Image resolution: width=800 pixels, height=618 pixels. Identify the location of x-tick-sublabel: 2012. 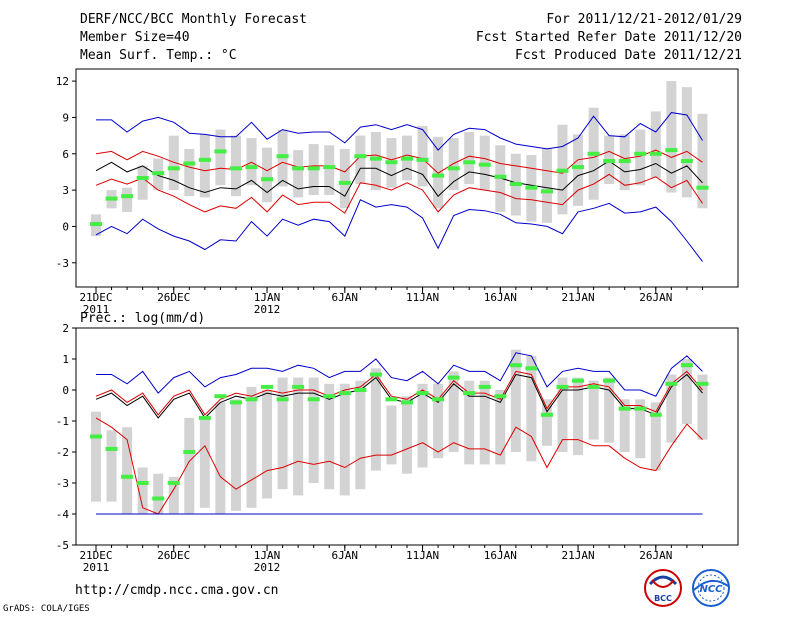
(267, 309).